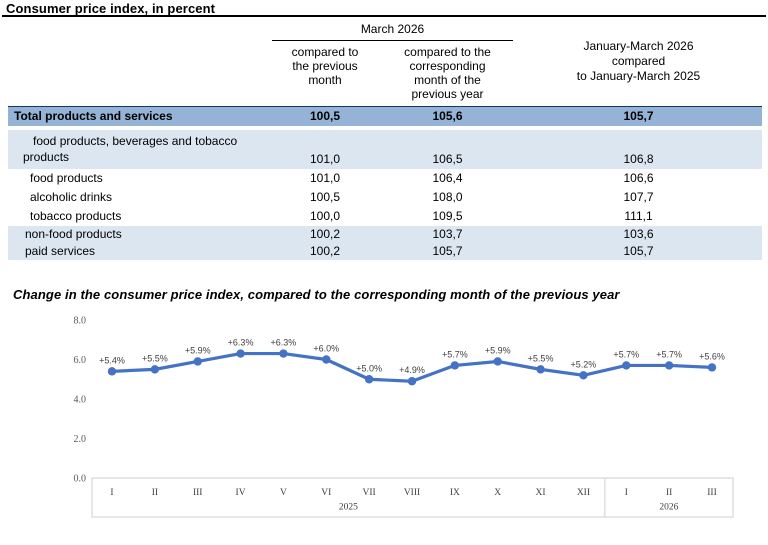 The image size is (768, 545). Describe the element at coordinates (93, 116) in the screenshot. I see `row-label: Total products and services` at that location.